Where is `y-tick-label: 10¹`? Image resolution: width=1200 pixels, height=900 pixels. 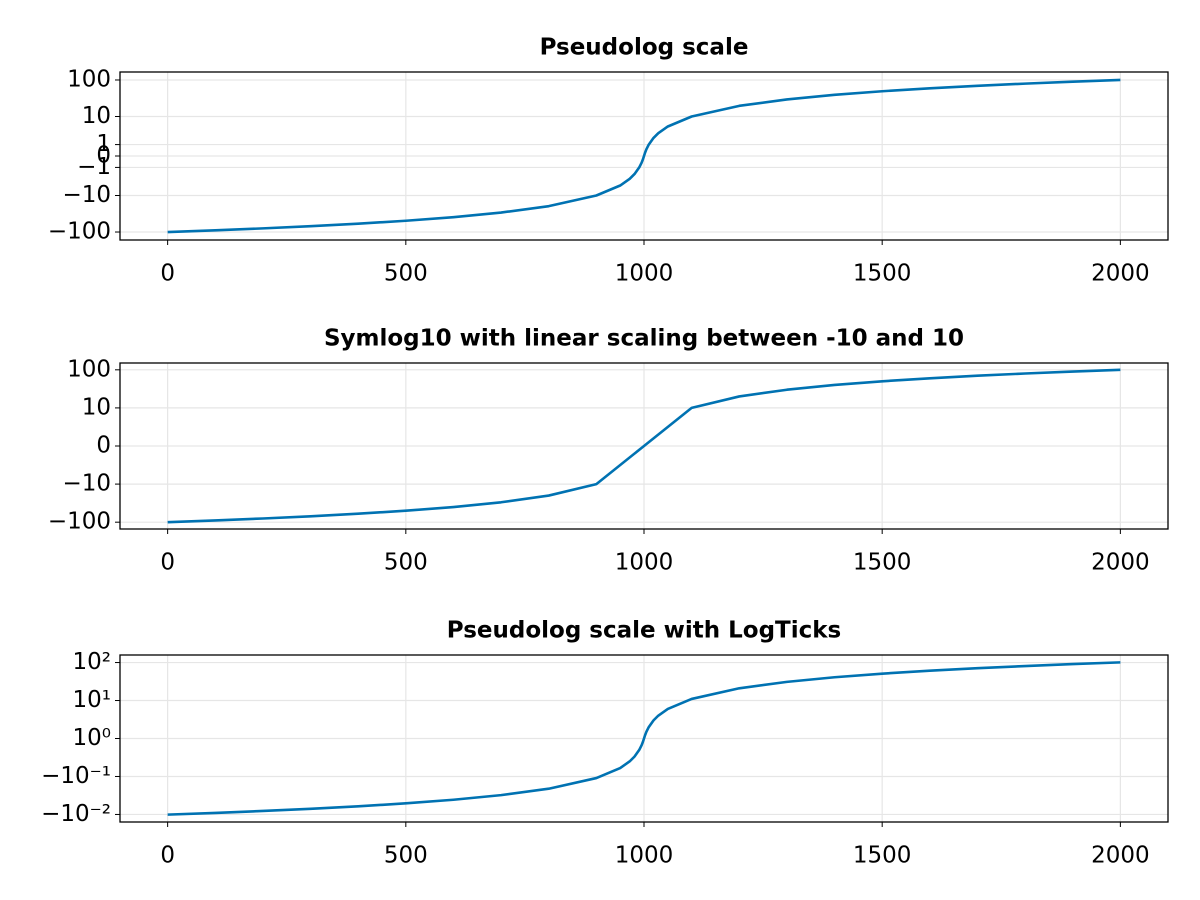
y-tick-label: 10¹ is located at coordinates (92, 700).